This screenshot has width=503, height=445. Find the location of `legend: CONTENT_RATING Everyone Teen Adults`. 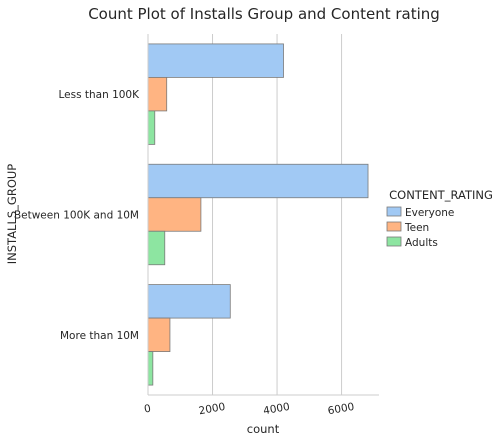

legend: CONTENT_RATING Everyone Teen Adults is located at coordinates (439, 218).